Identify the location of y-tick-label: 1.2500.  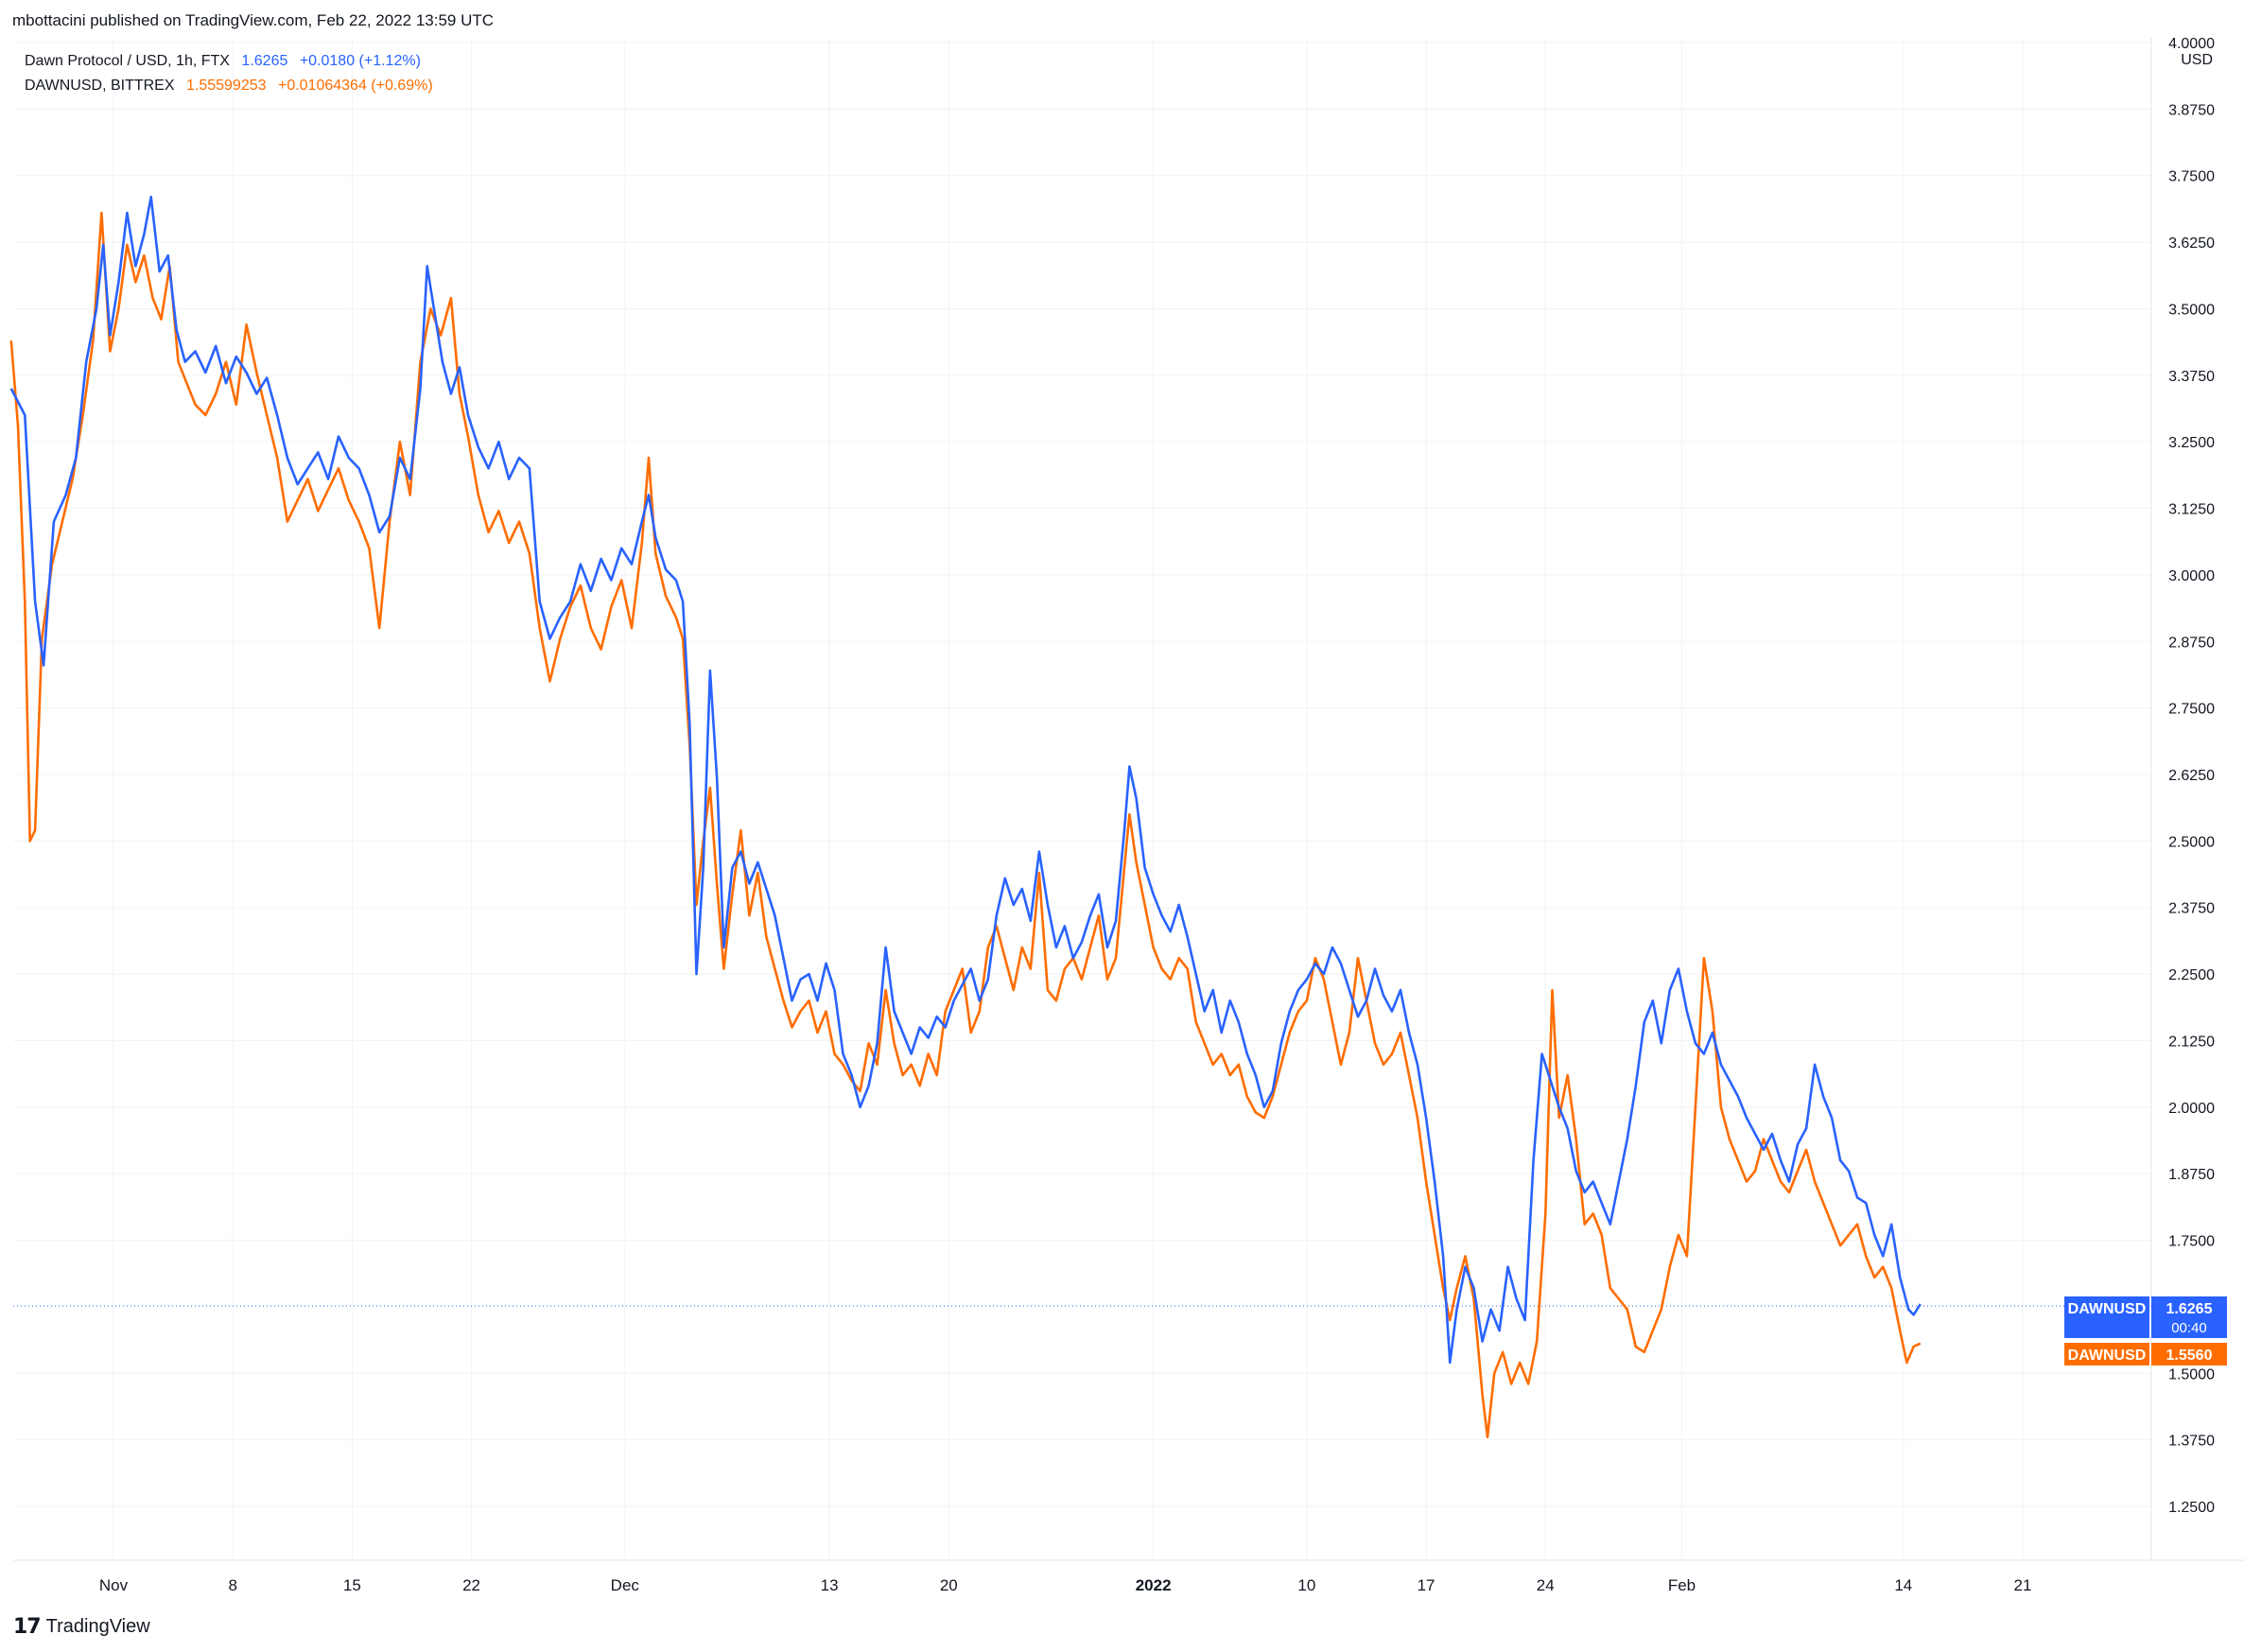
(2191, 1508).